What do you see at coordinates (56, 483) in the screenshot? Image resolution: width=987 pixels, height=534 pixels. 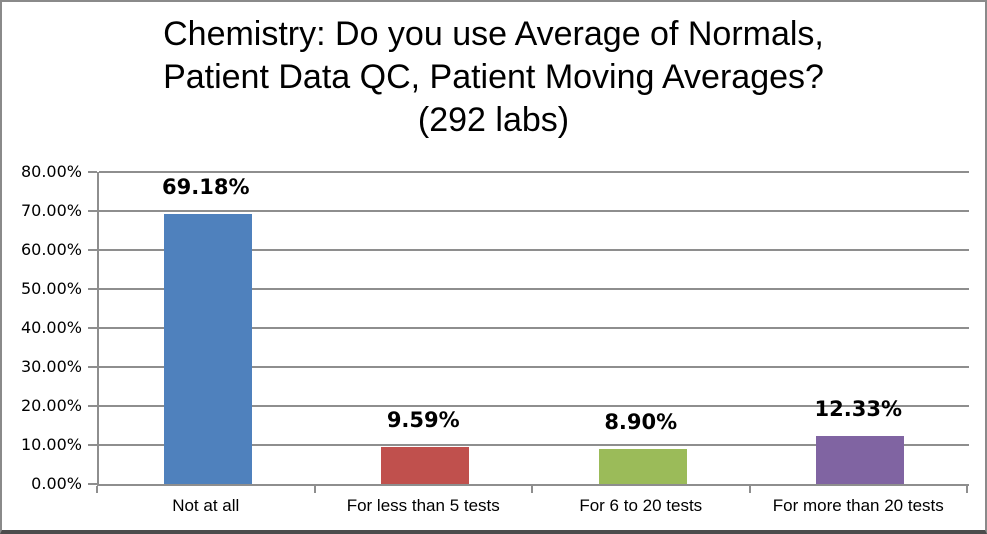 I see `y-tick-label-0: 0.00%` at bounding box center [56, 483].